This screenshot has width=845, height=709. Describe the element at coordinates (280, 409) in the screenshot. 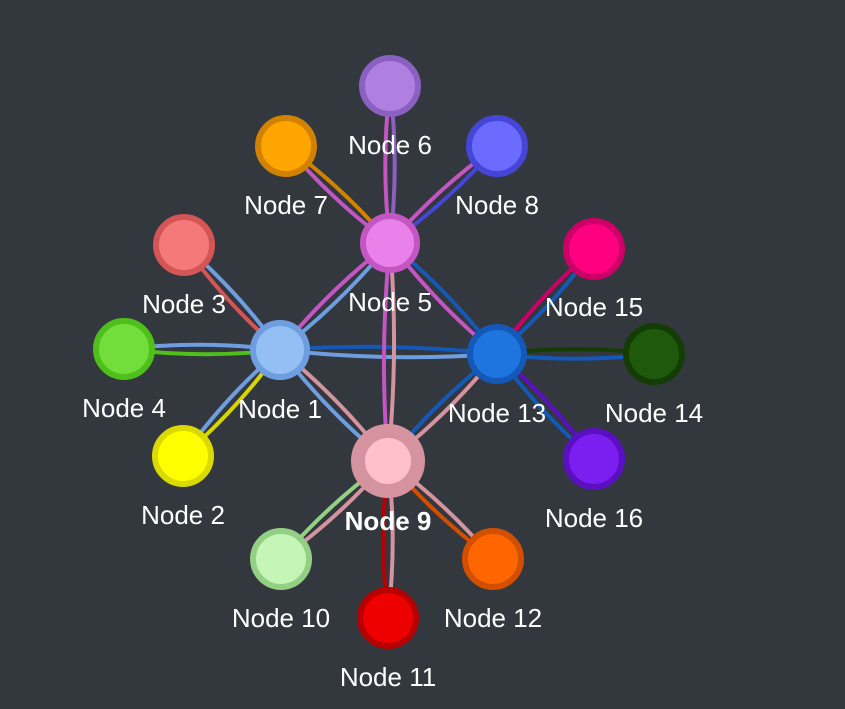

I see `node-label-1: Node 1` at that location.